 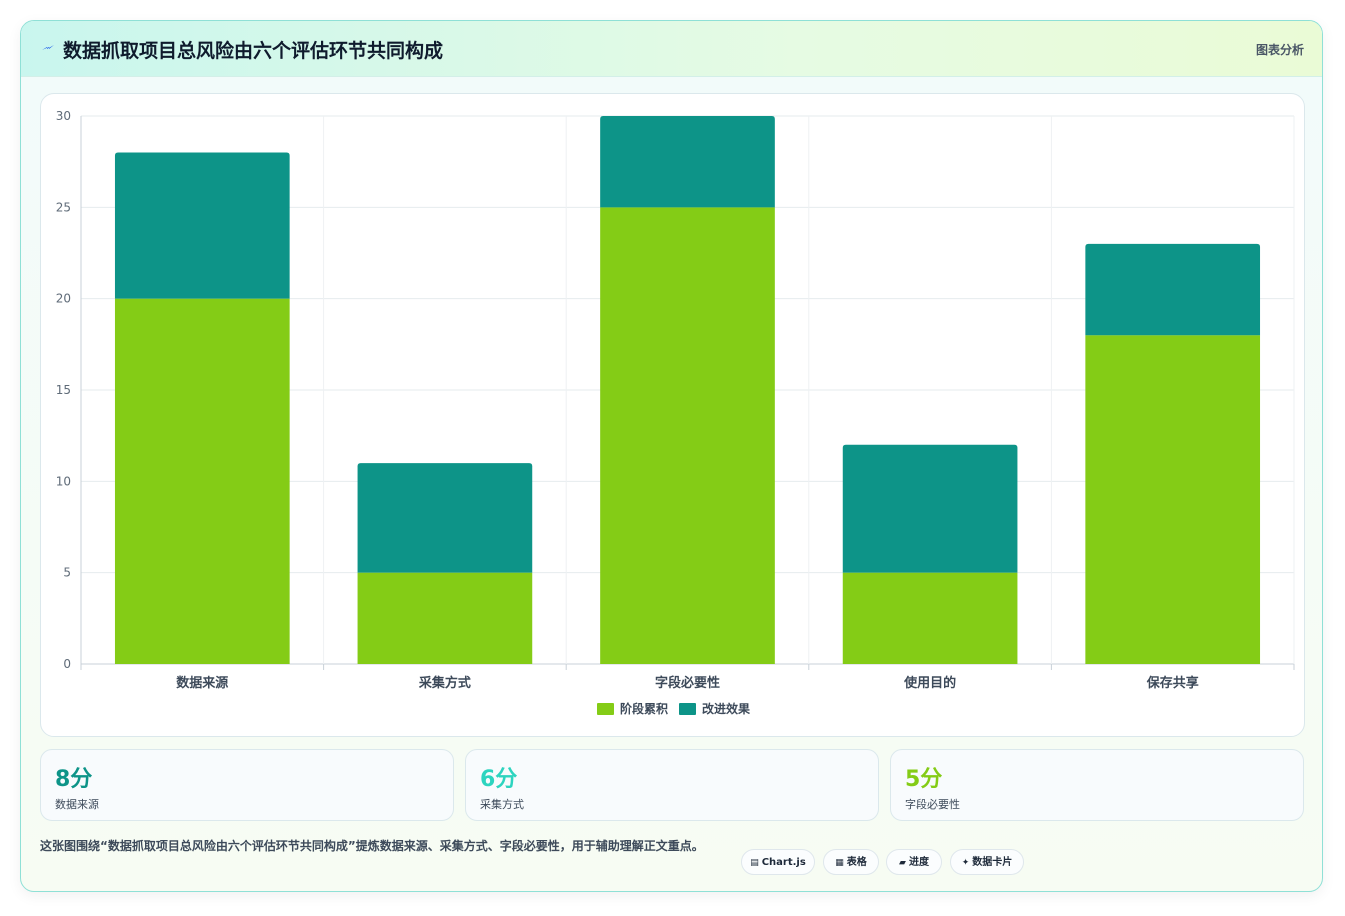 What do you see at coordinates (839, 863) in the screenshot?
I see `table-icon: ▦` at bounding box center [839, 863].